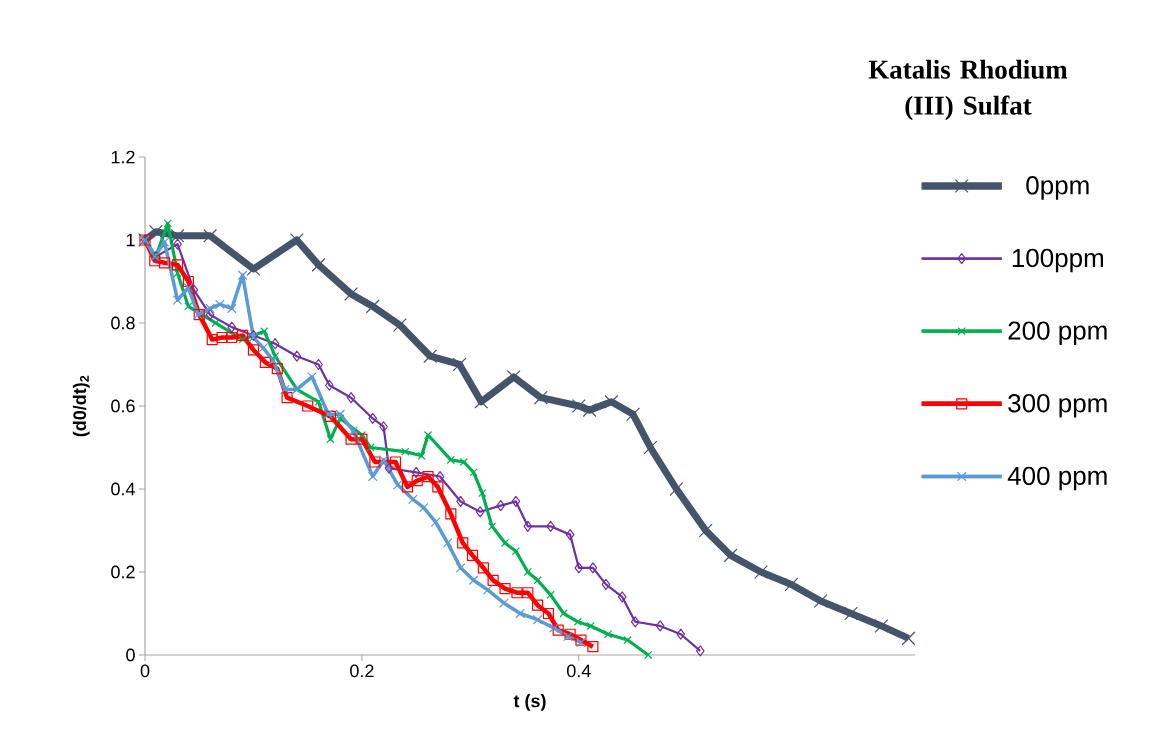 The height and width of the screenshot is (752, 1176). What do you see at coordinates (1057, 478) in the screenshot?
I see `legend-label: 400 ppm` at bounding box center [1057, 478].